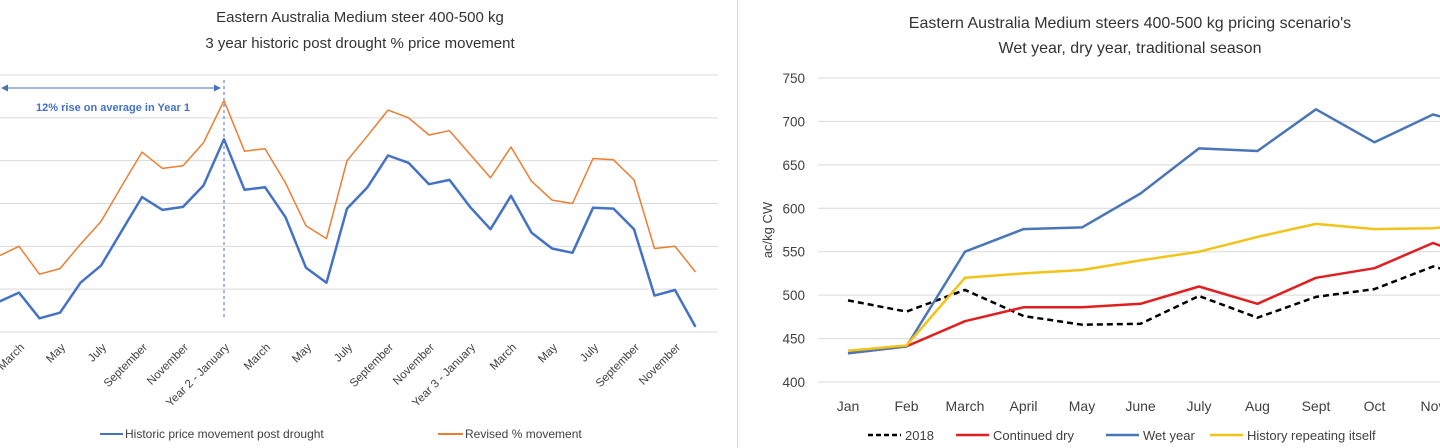  I want to click on right-chart-subtitle: Wet year, dry year, traditional season, so click(1130, 48).